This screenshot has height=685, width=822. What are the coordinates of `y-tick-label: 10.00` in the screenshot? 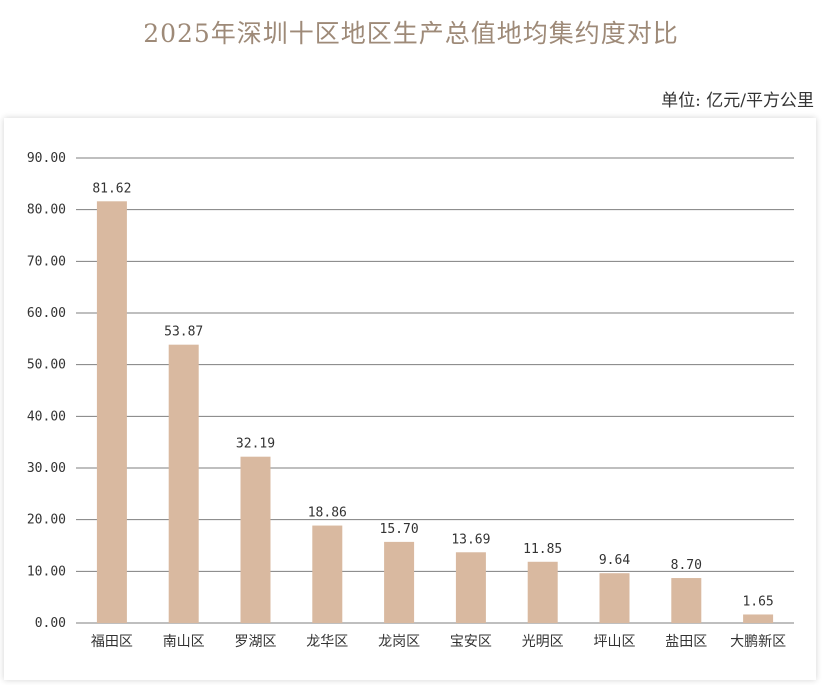 It's located at (46, 571).